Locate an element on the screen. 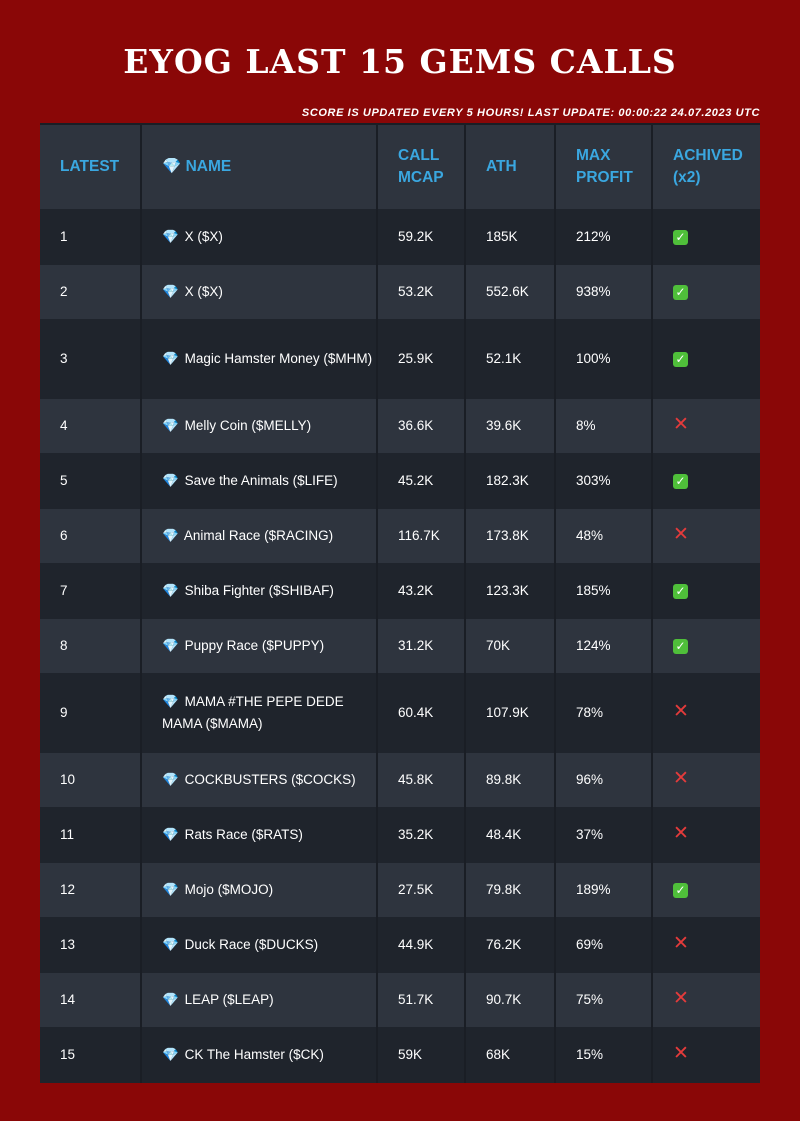 The image size is (800, 1121). cell-latest: 4 is located at coordinates (91, 426).